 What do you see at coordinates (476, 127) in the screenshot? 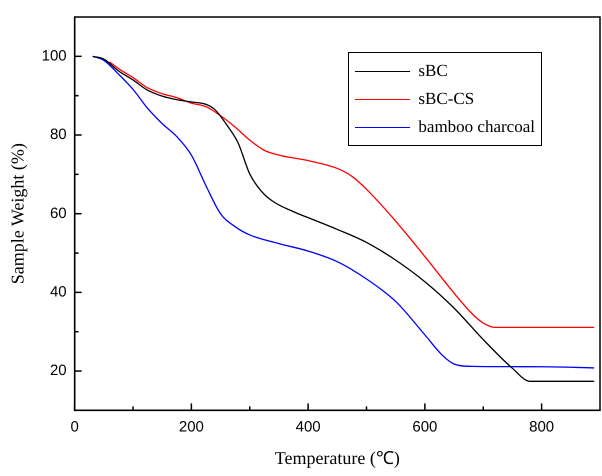
I see `legend-label: bamboo charcoal` at bounding box center [476, 127].